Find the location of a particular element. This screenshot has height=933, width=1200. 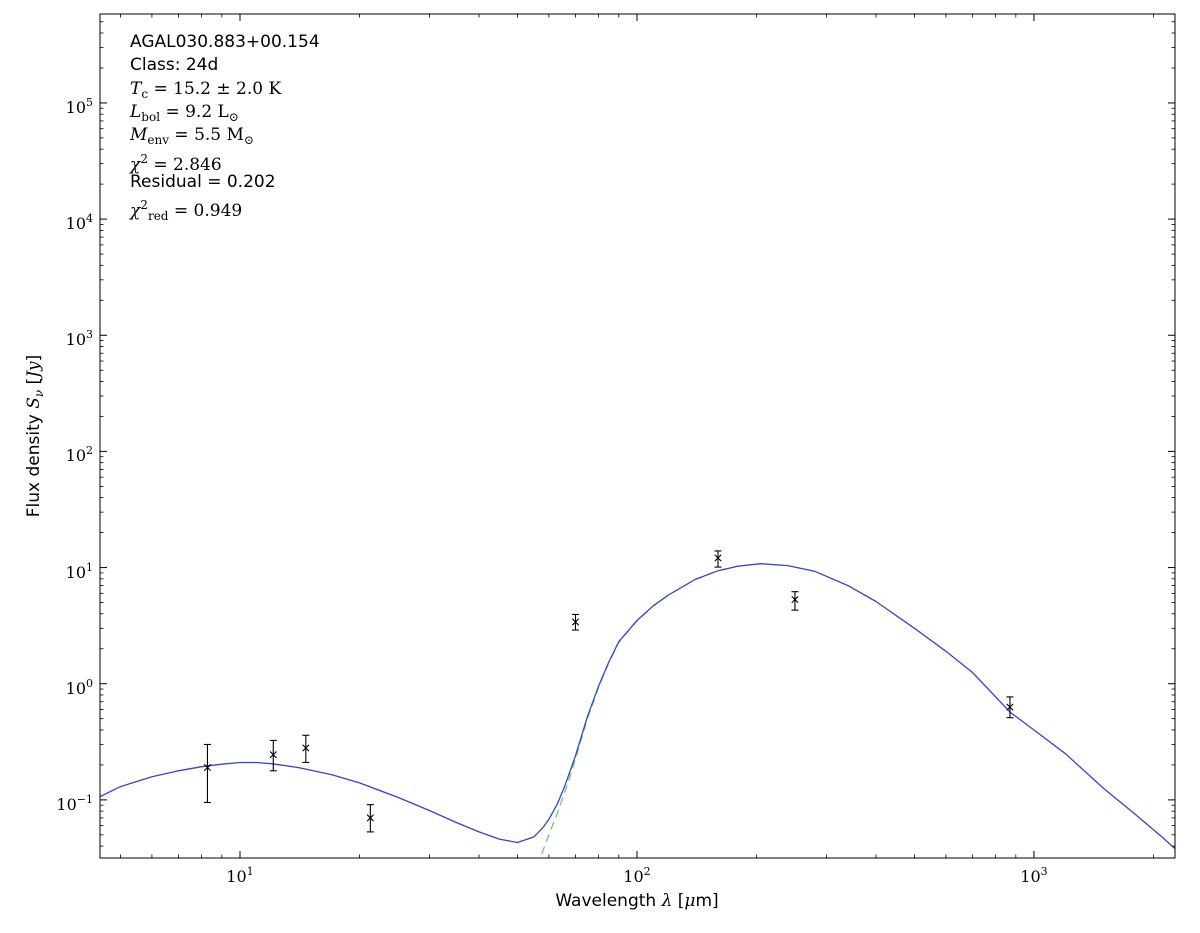

text-segment: env is located at coordinates (158, 140).